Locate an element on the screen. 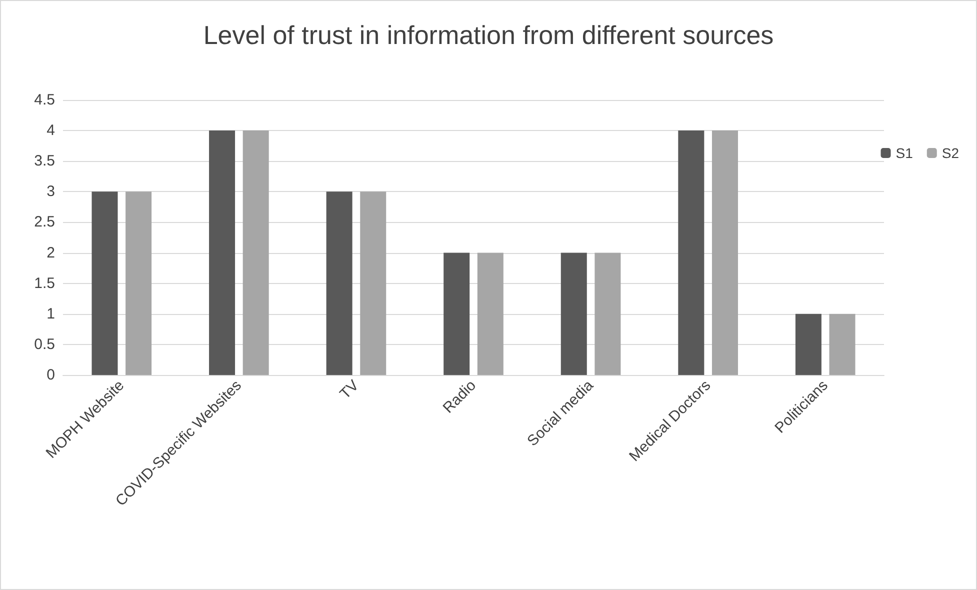  y-tick-label: 4 is located at coordinates (50, 131).